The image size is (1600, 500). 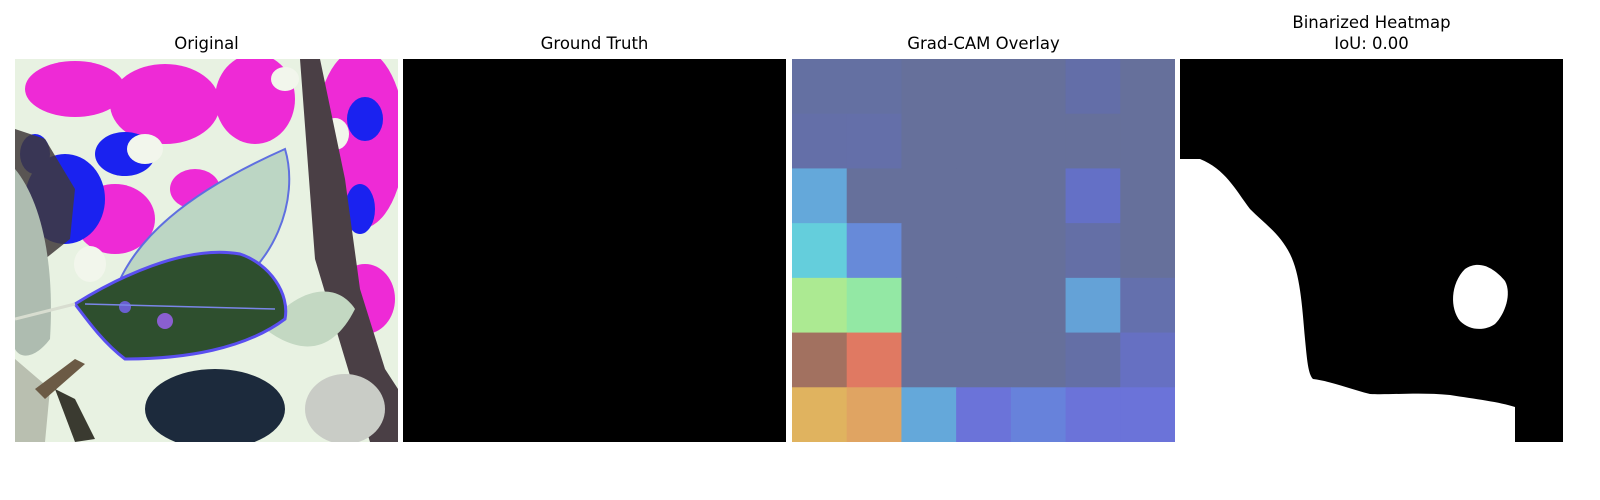 I want to click on panel-title: Grad-CAM Overlay, so click(x=983, y=43).